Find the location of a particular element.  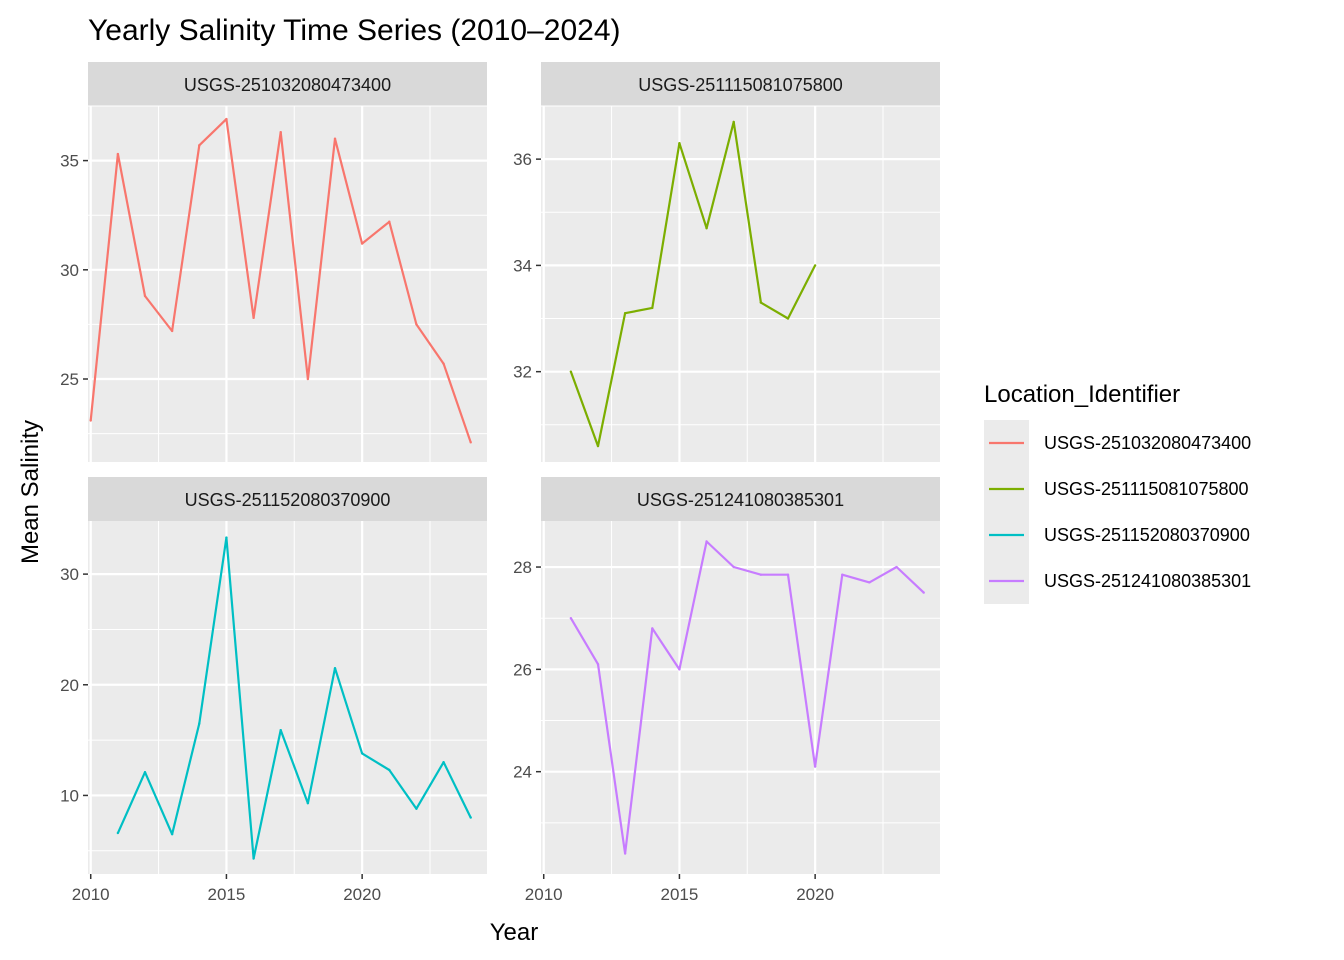

facet-panel: USGS-251032080473400 25 30 35 is located at coordinates (273, 262).